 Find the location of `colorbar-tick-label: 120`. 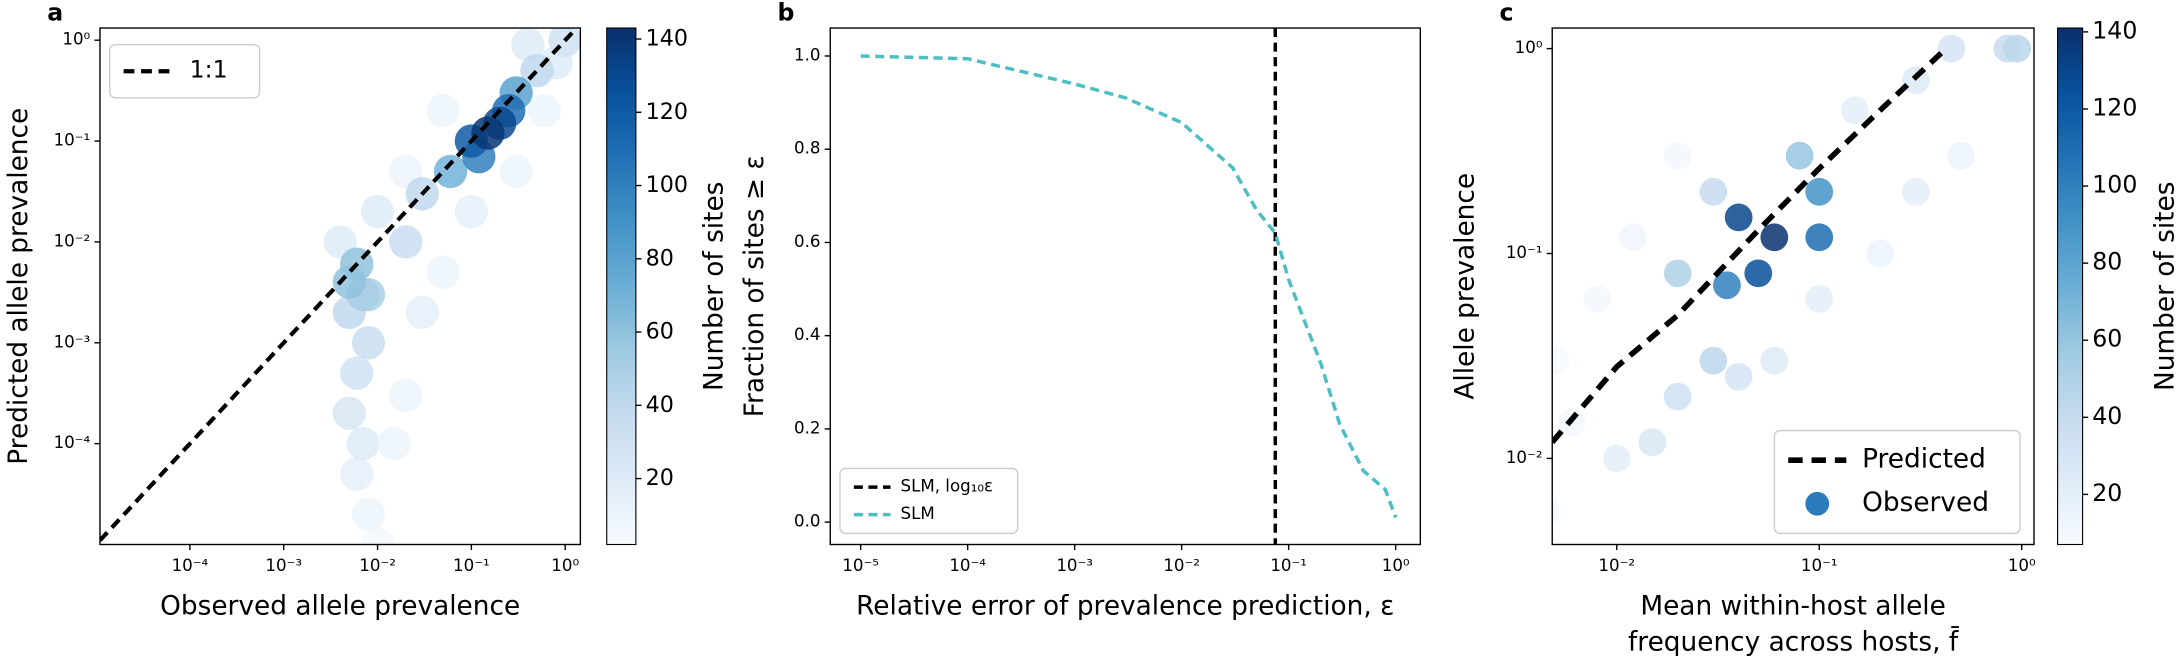

colorbar-tick-label: 120 is located at coordinates (667, 112).